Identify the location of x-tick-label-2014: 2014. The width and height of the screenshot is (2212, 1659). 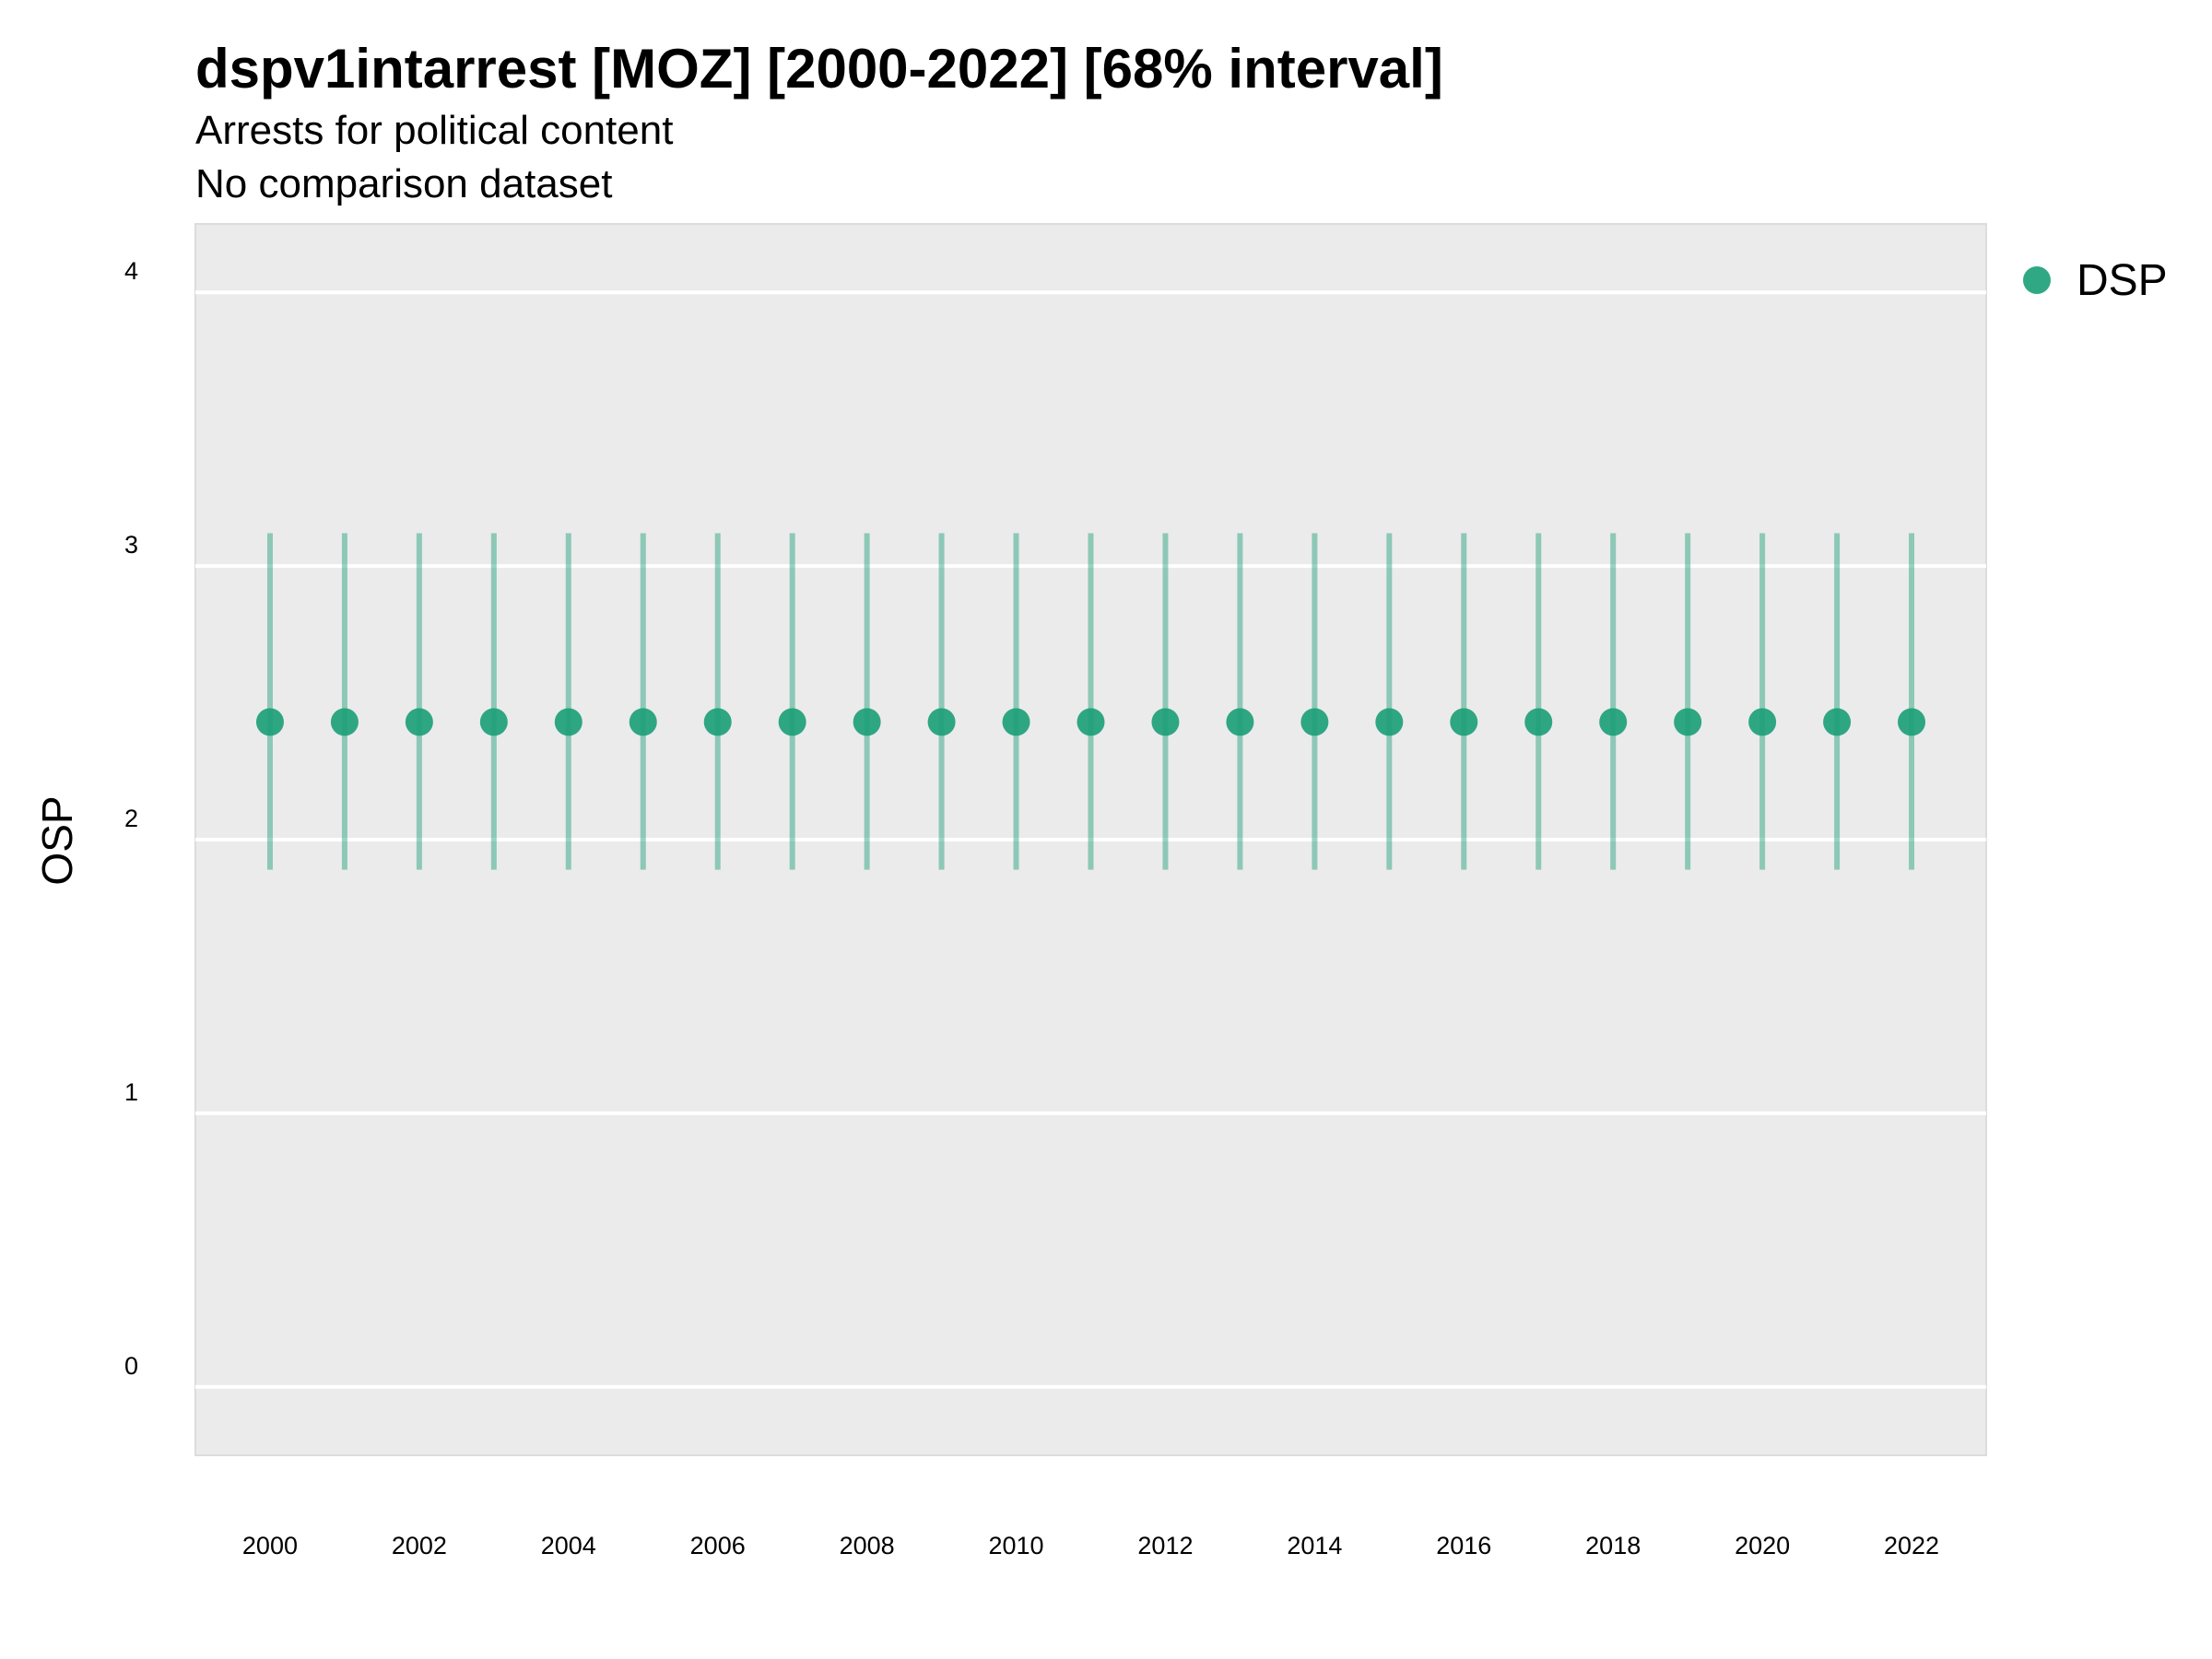
(1314, 1545).